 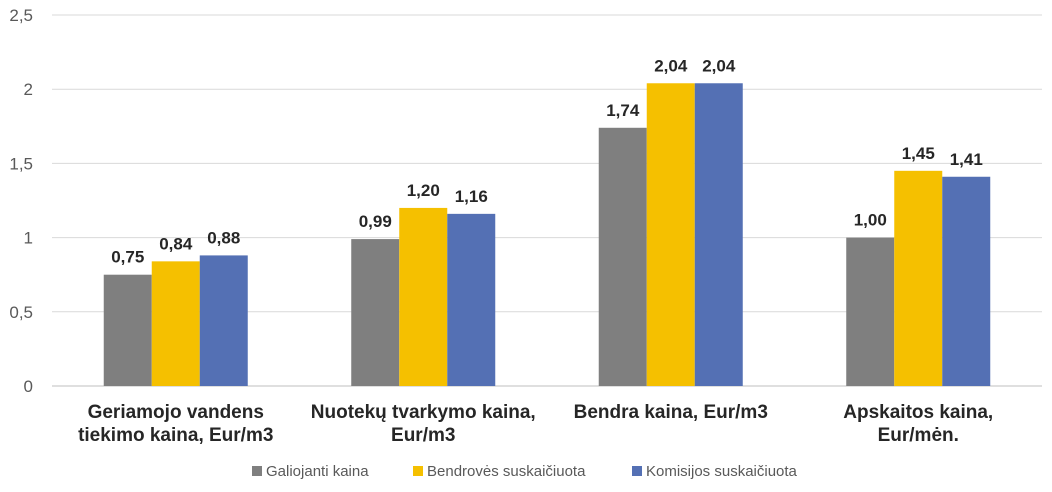 What do you see at coordinates (28, 238) in the screenshot?
I see `y-tick-label: 1` at bounding box center [28, 238].